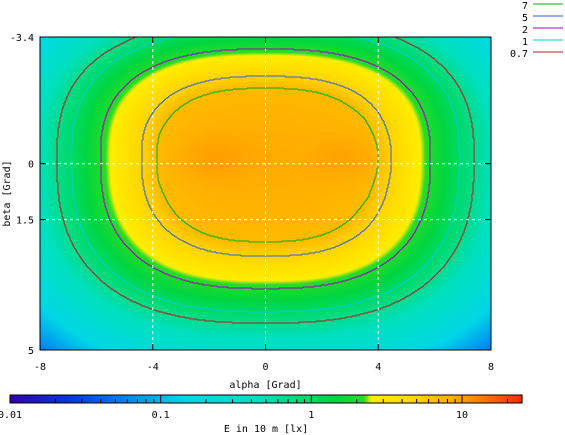 The height and width of the screenshot is (435, 565). What do you see at coordinates (525, 42) in the screenshot?
I see `legend-label: 1` at bounding box center [525, 42].